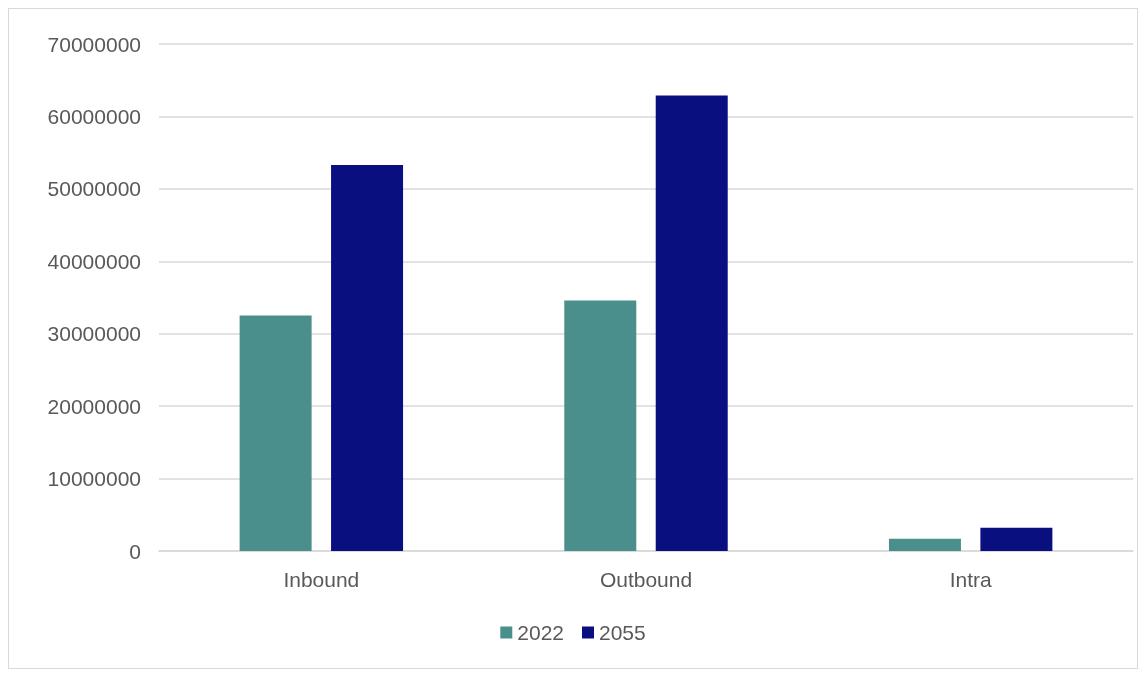  Describe the element at coordinates (94, 334) in the screenshot. I see `y-tick-label: 30000000` at that location.